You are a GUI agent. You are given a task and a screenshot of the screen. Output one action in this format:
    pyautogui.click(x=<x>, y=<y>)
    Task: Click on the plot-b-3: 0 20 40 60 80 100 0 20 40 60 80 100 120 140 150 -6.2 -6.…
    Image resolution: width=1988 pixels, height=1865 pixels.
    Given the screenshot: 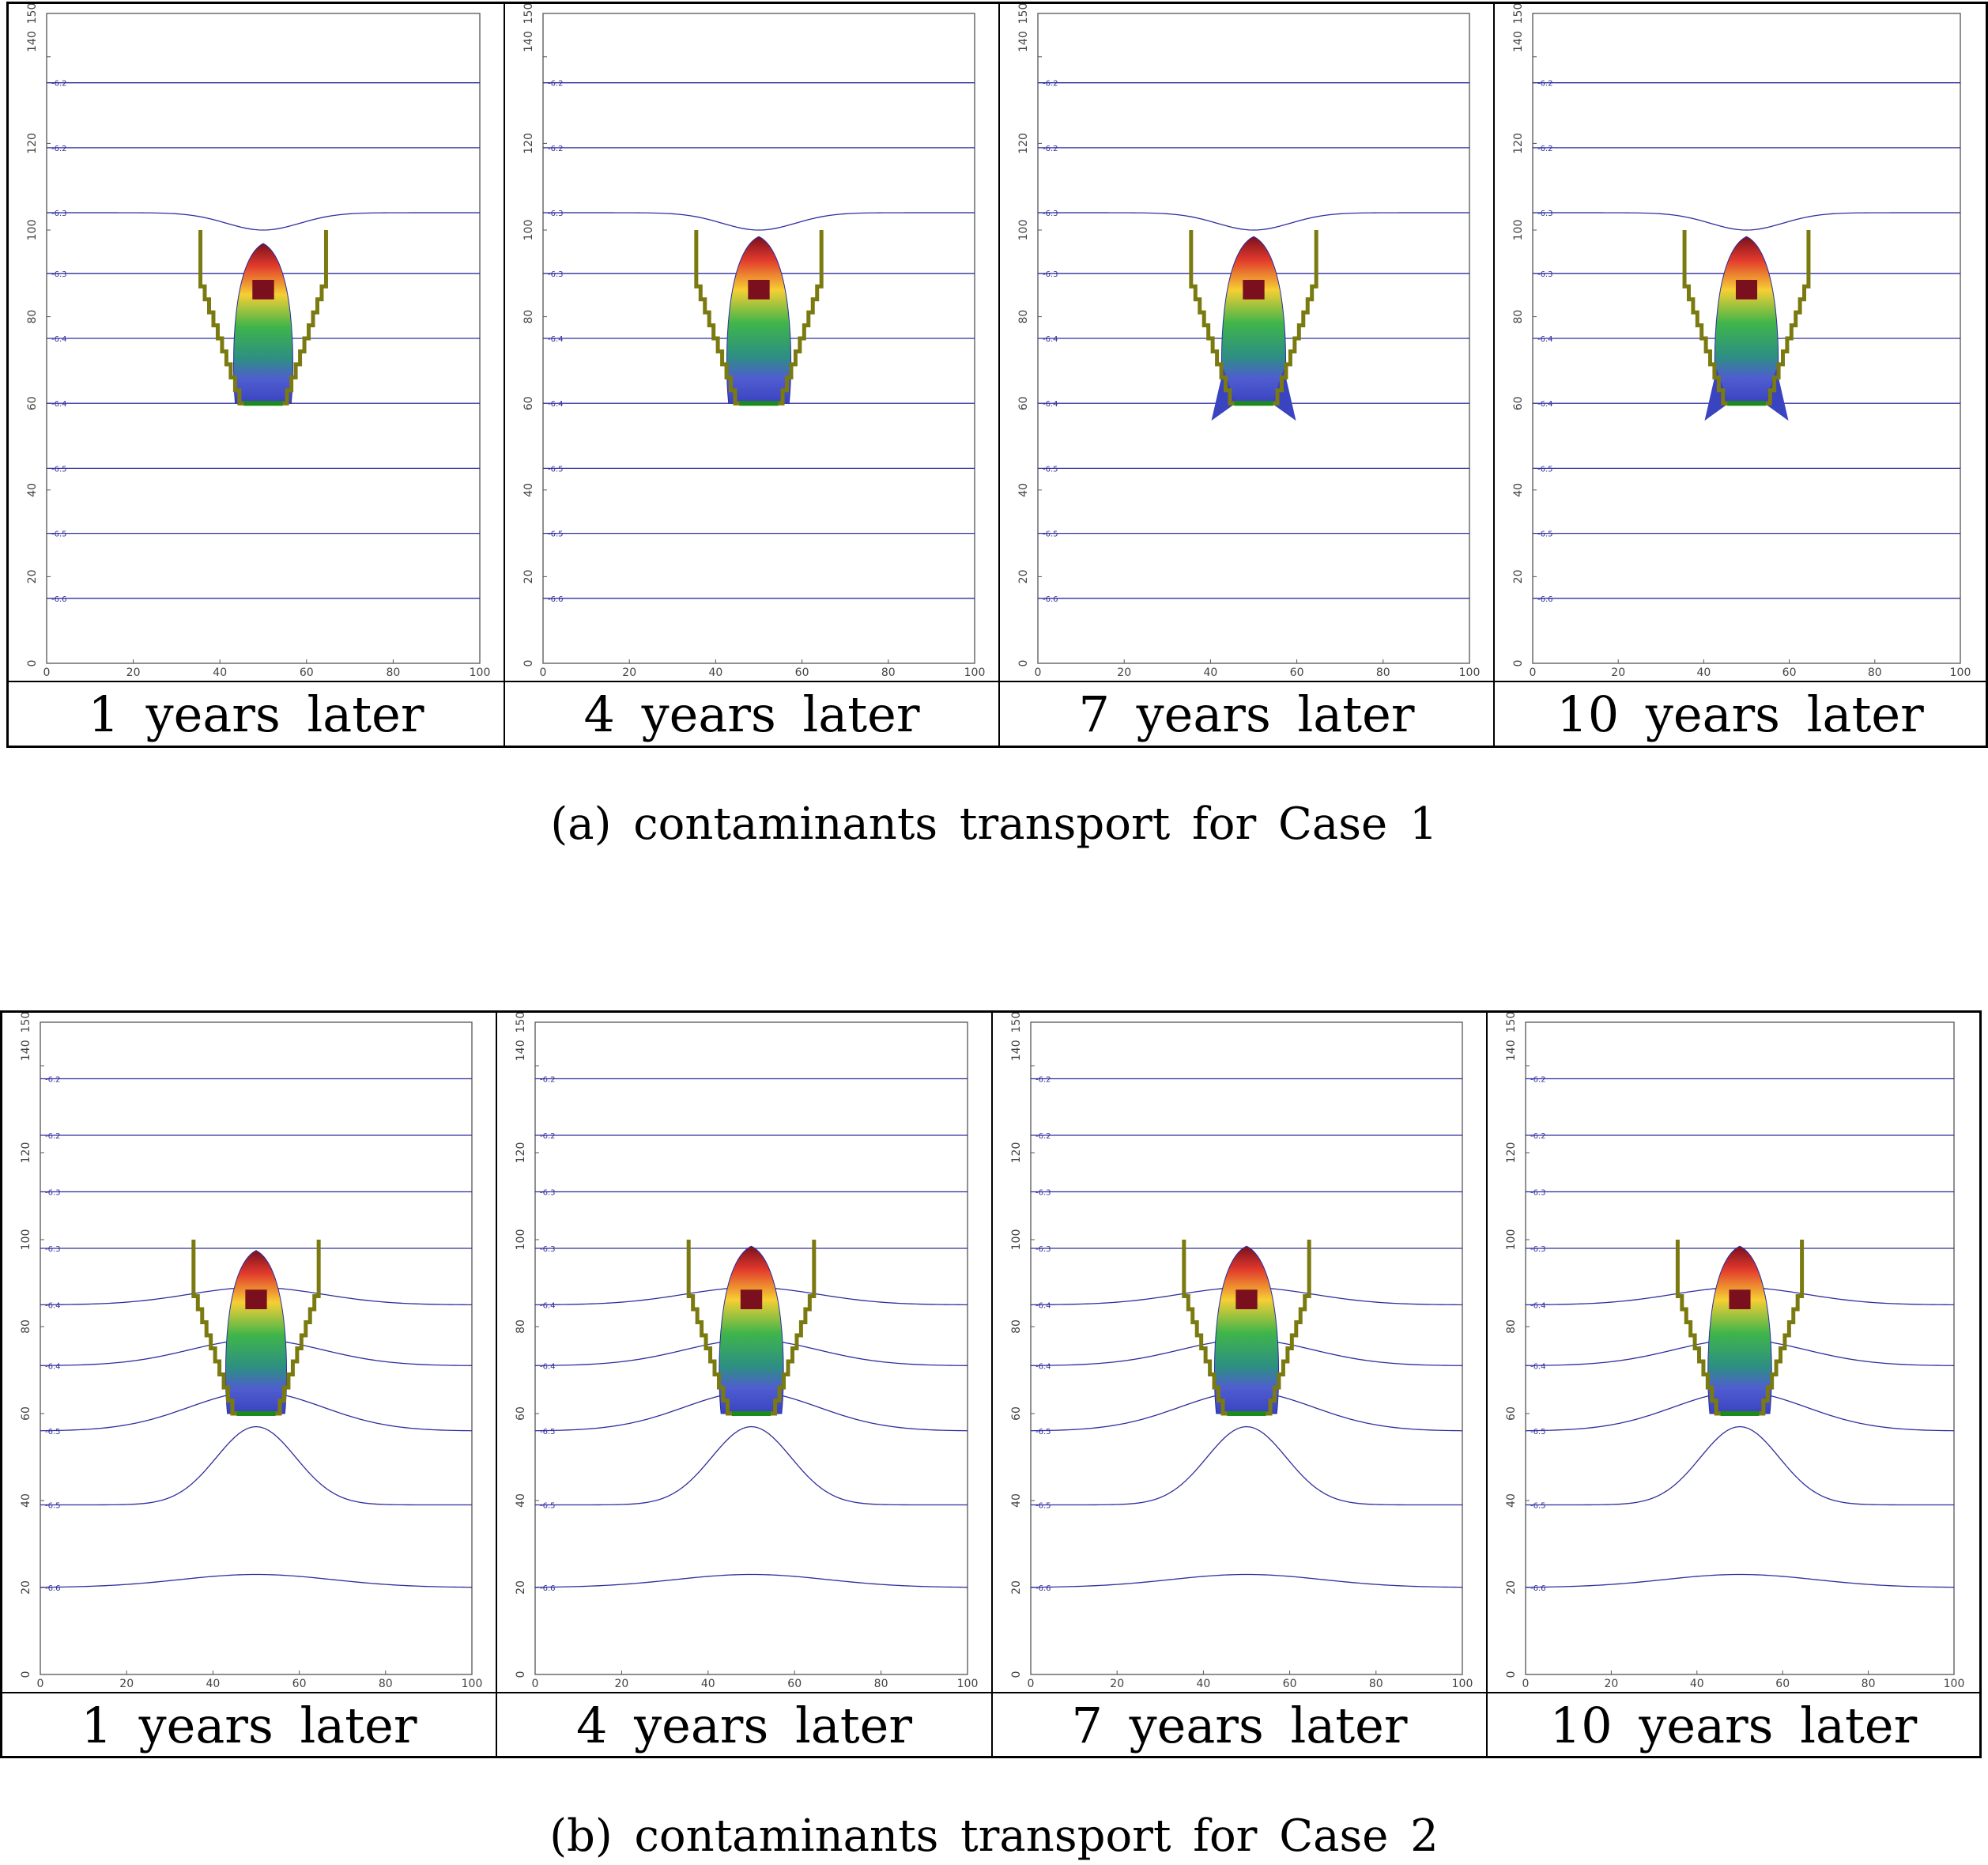 What is the action you would take?
    pyautogui.click(x=1241, y=1351)
    